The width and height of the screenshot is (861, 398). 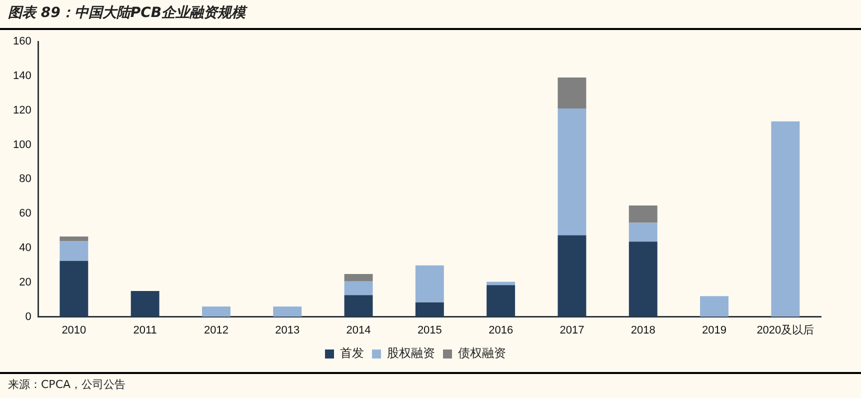 What do you see at coordinates (352, 353) in the screenshot?
I see `legend-label: 首发` at bounding box center [352, 353].